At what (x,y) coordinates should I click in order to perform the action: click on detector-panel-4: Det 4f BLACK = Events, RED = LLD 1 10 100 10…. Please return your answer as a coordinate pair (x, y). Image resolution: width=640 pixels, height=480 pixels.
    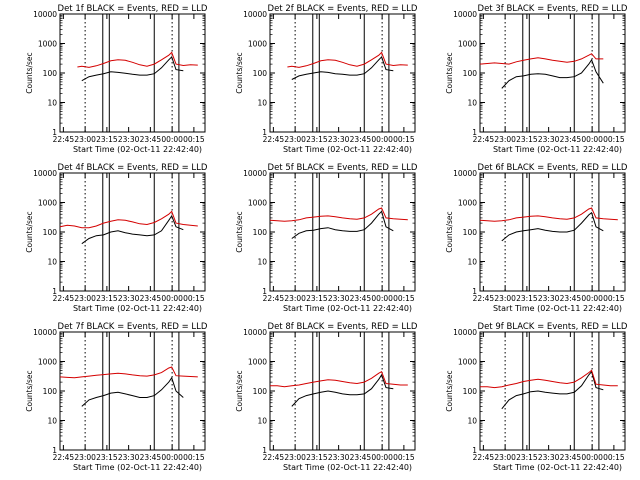
    Looking at the image, I should click on (116, 238).